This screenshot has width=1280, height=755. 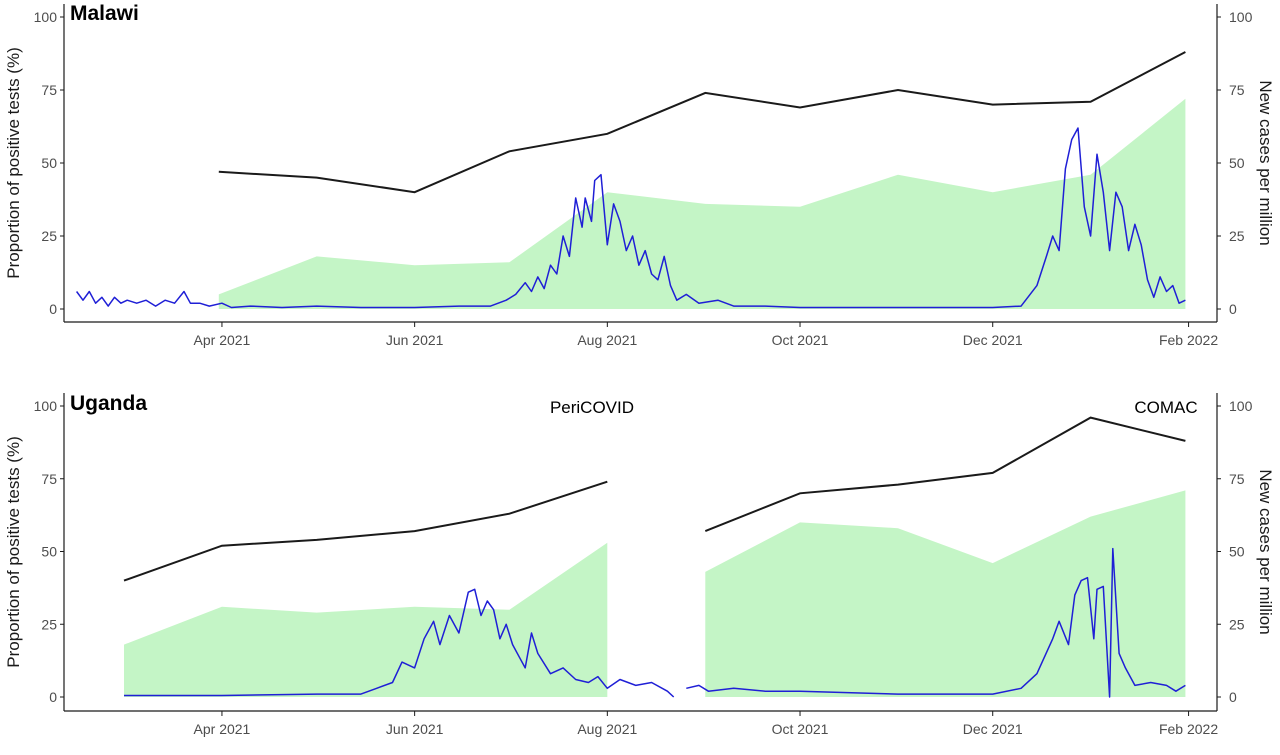 What do you see at coordinates (104, 13) in the screenshot?
I see `panel-title: Malawi` at bounding box center [104, 13].